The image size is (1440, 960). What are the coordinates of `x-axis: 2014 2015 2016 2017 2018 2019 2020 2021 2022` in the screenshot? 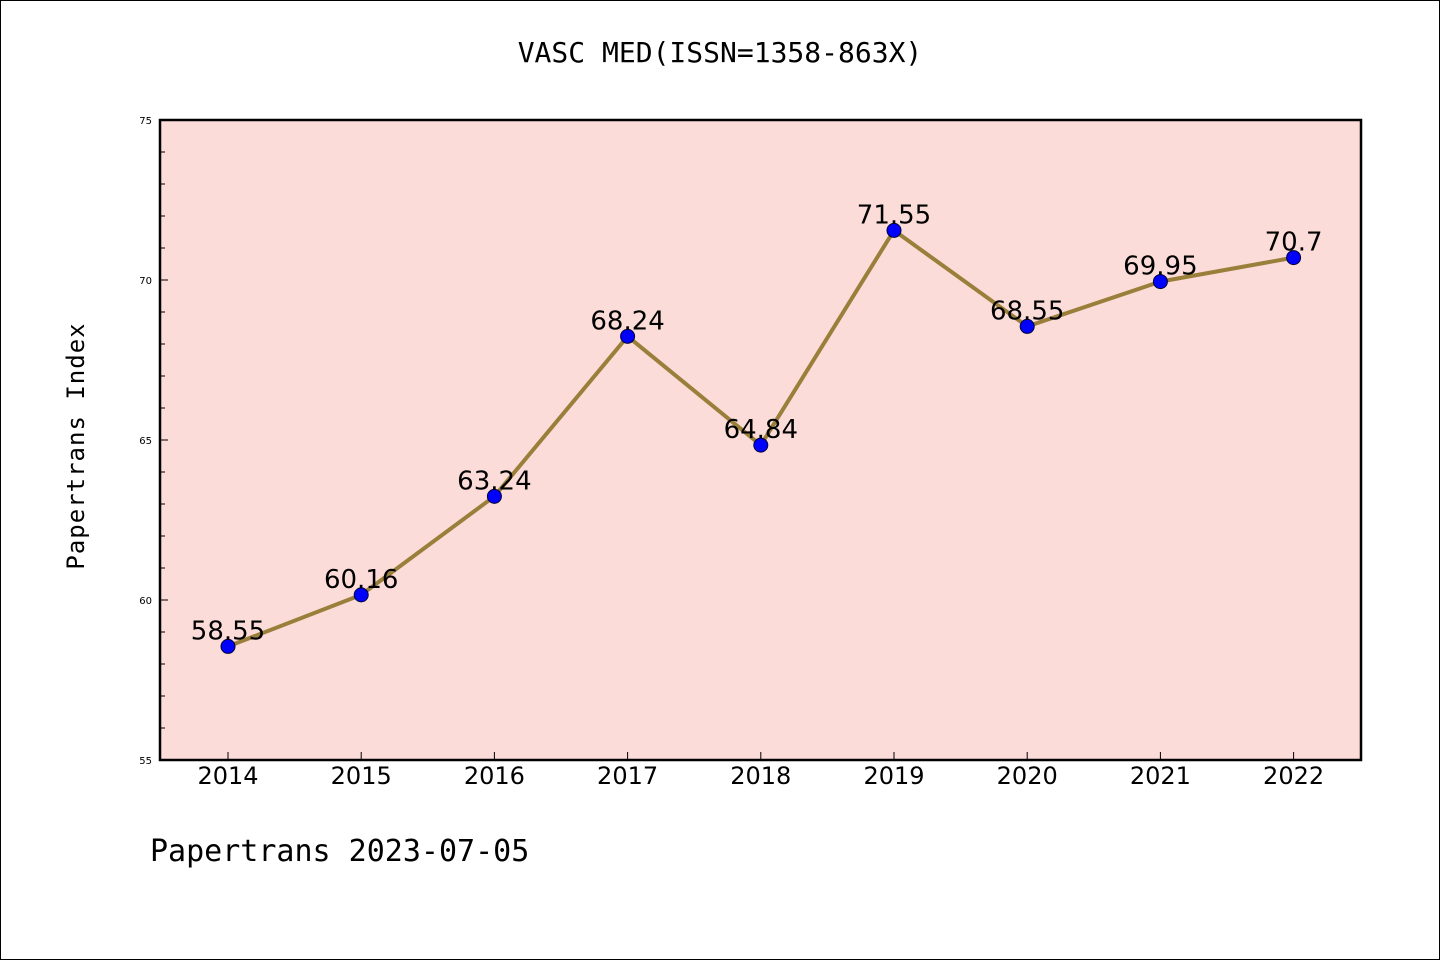 It's located at (760, 771).